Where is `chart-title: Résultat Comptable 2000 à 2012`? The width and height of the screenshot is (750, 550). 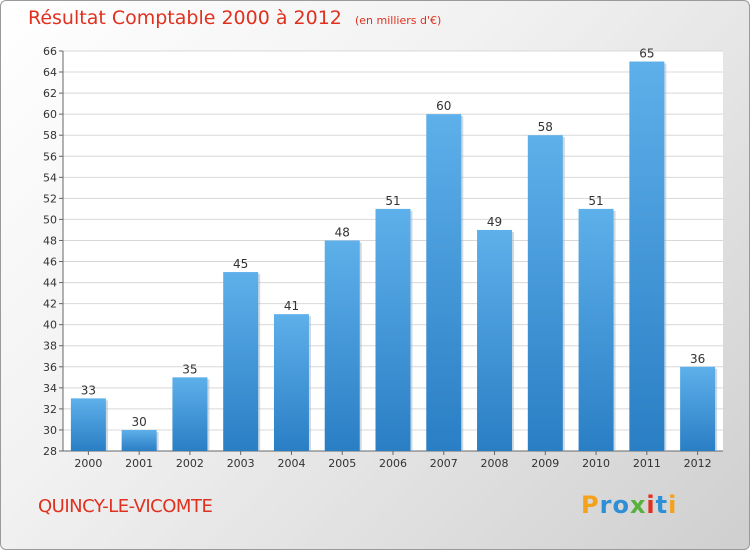 chart-title: Résultat Comptable 2000 à 2012 is located at coordinates (185, 18).